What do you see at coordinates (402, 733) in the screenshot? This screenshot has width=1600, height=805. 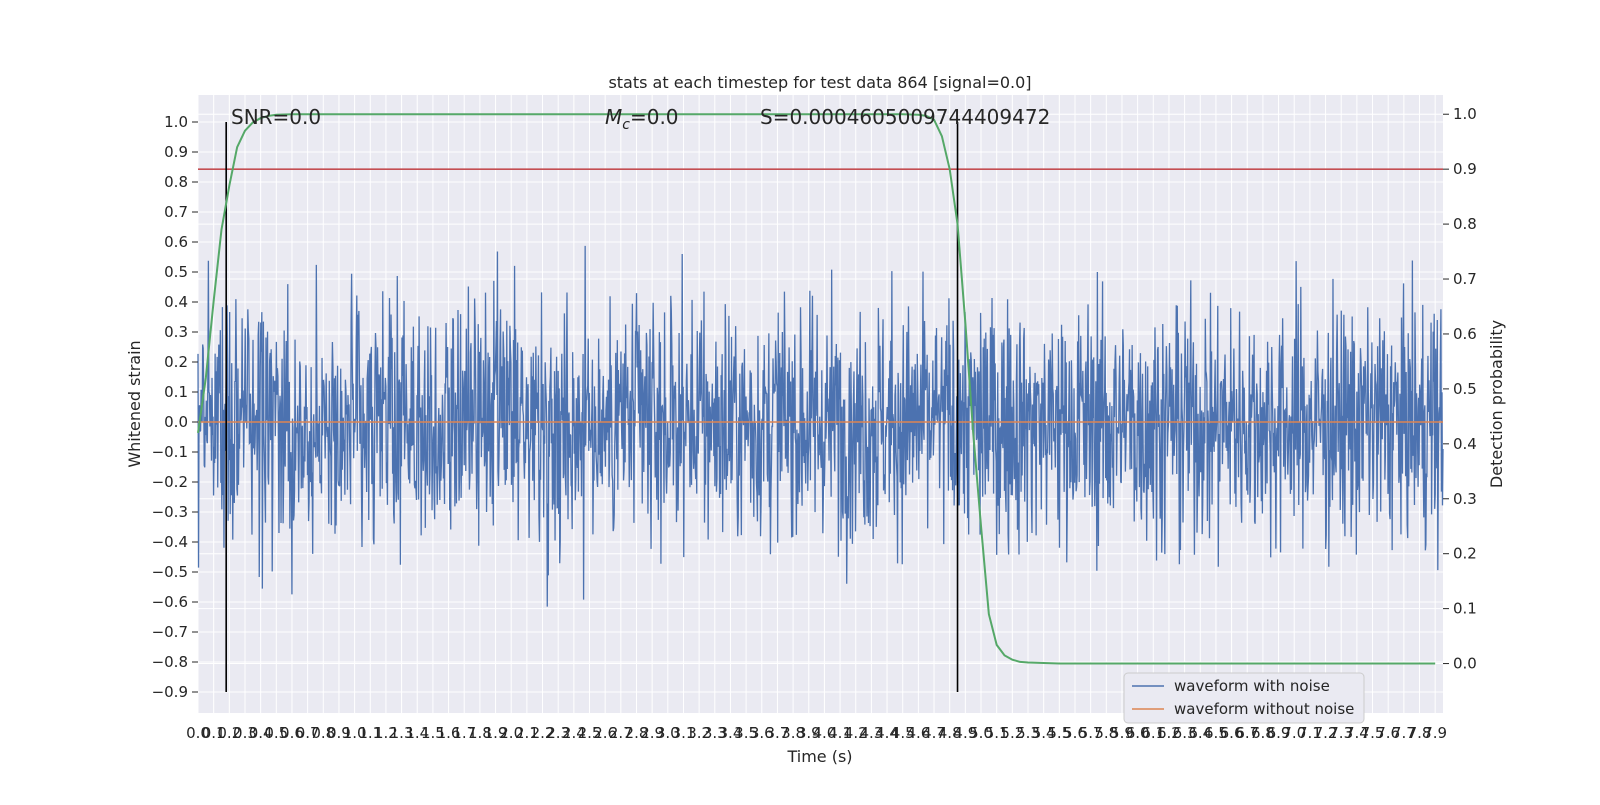 I see `x-tick-label: 1.3` at bounding box center [402, 733].